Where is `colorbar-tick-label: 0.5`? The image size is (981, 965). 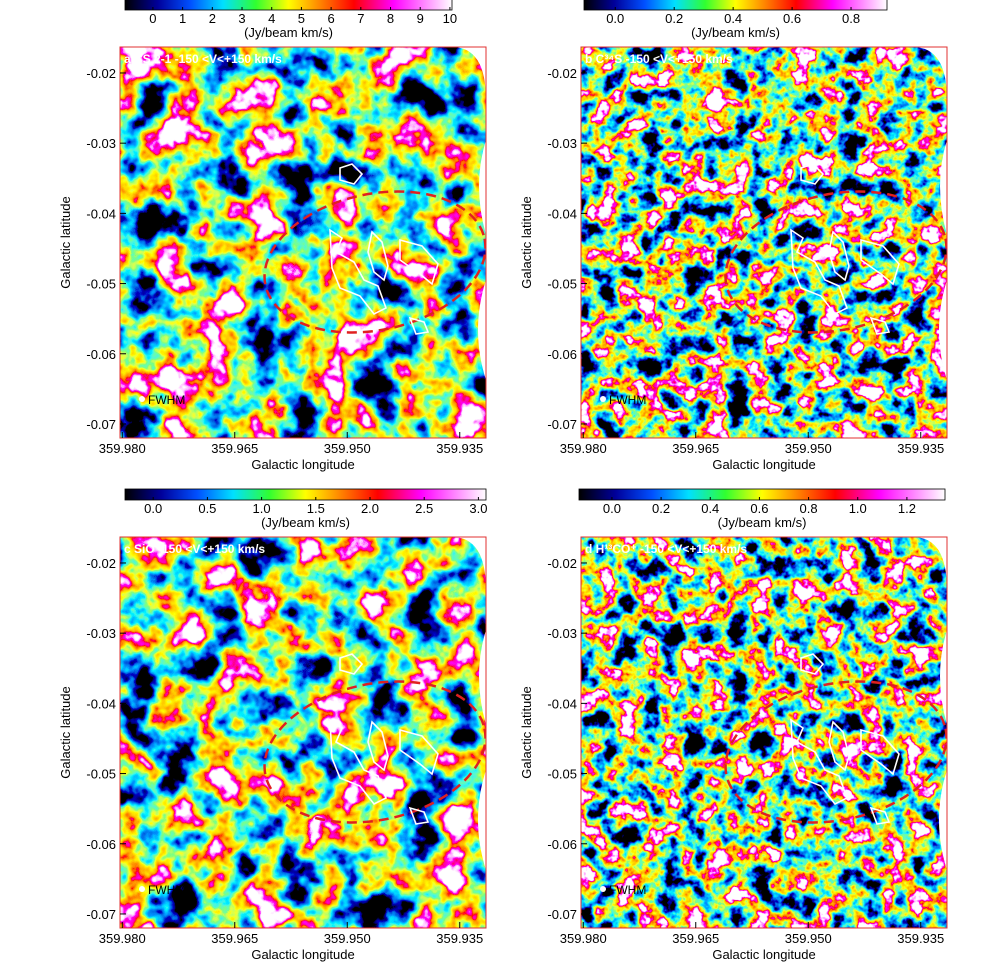
colorbar-tick-label: 0.5 is located at coordinates (207, 508).